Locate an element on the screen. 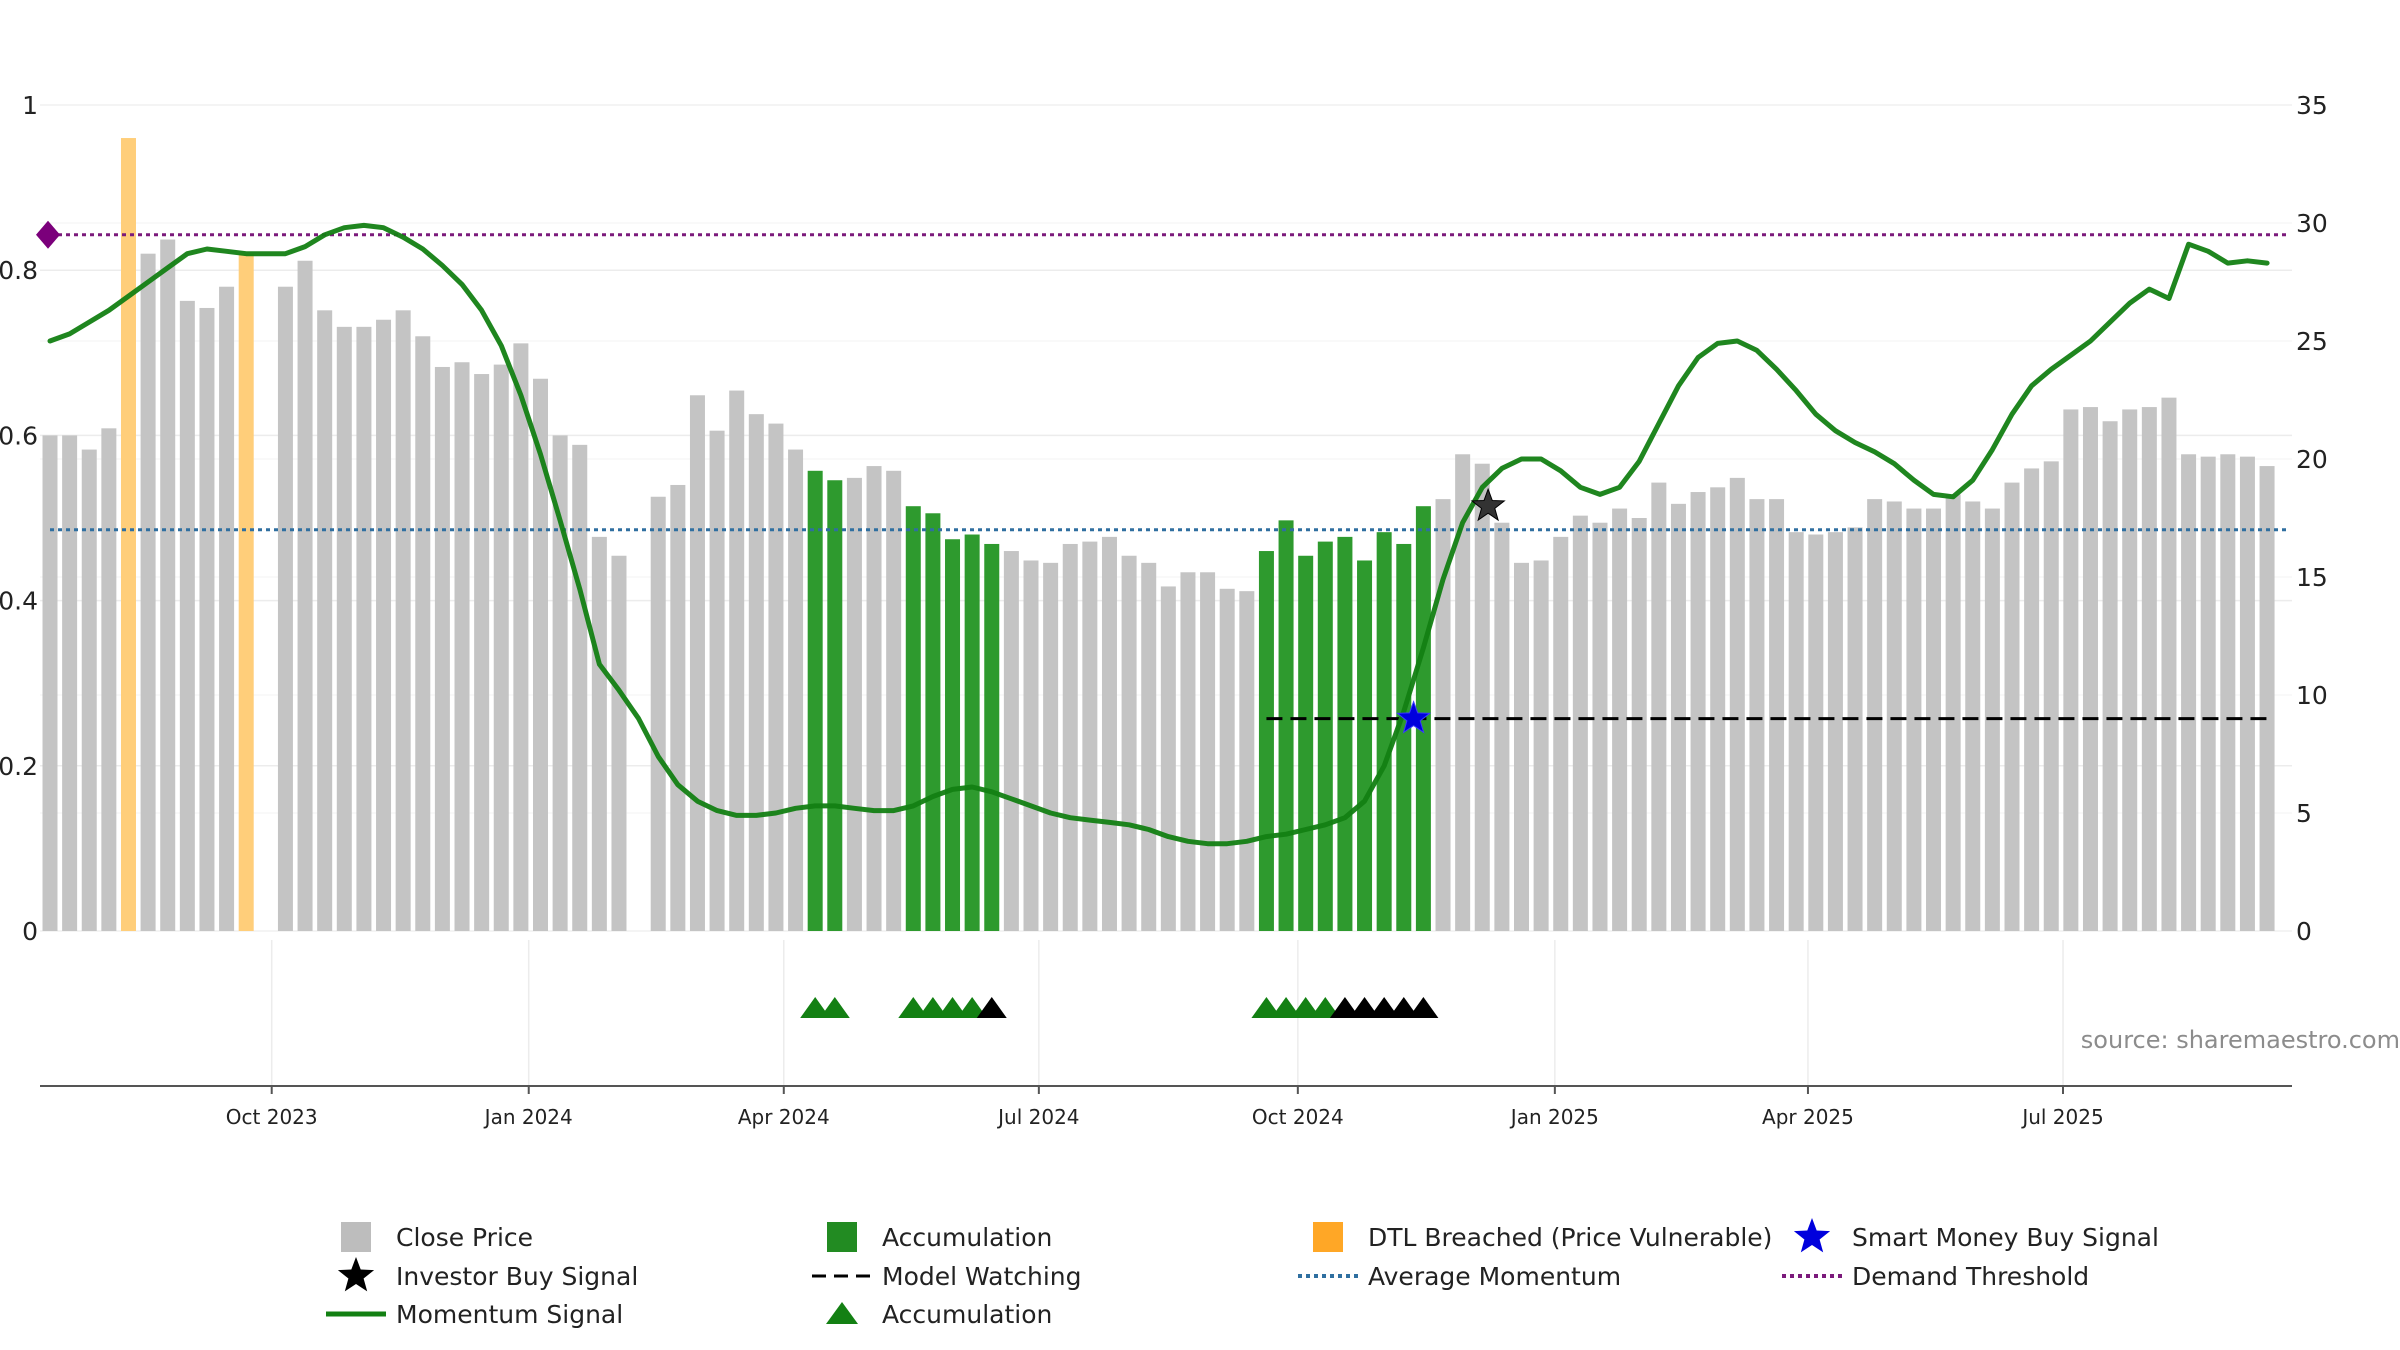  legend-item: Momentum Signal is located at coordinates (474, 1314).